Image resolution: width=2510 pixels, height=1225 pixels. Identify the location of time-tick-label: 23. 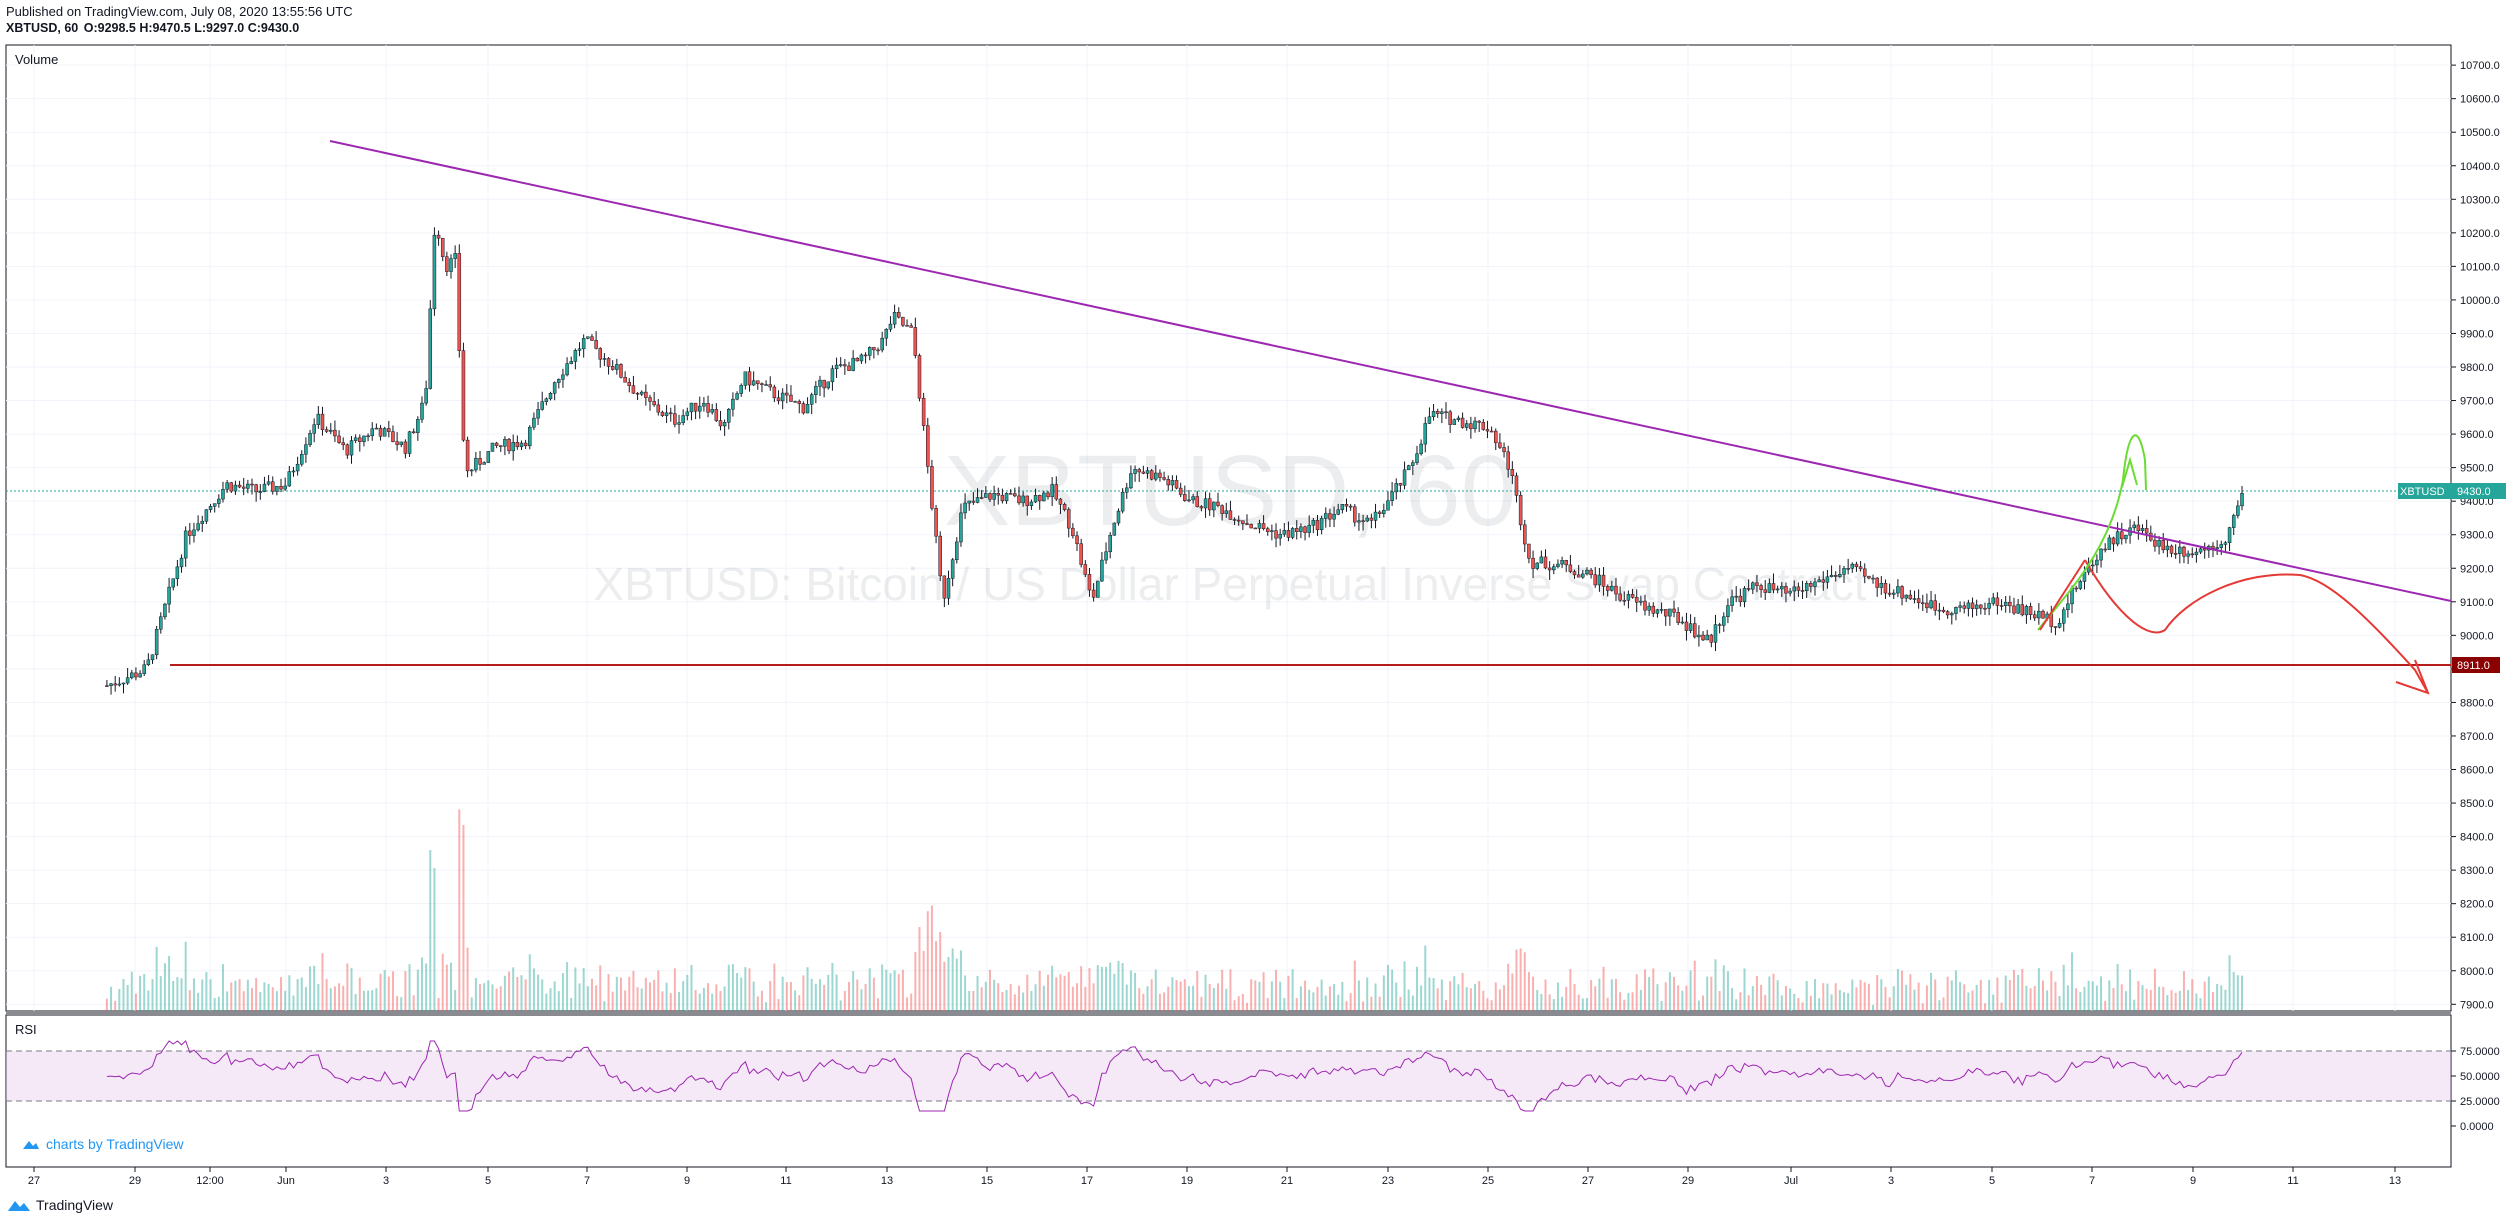
(1388, 1181).